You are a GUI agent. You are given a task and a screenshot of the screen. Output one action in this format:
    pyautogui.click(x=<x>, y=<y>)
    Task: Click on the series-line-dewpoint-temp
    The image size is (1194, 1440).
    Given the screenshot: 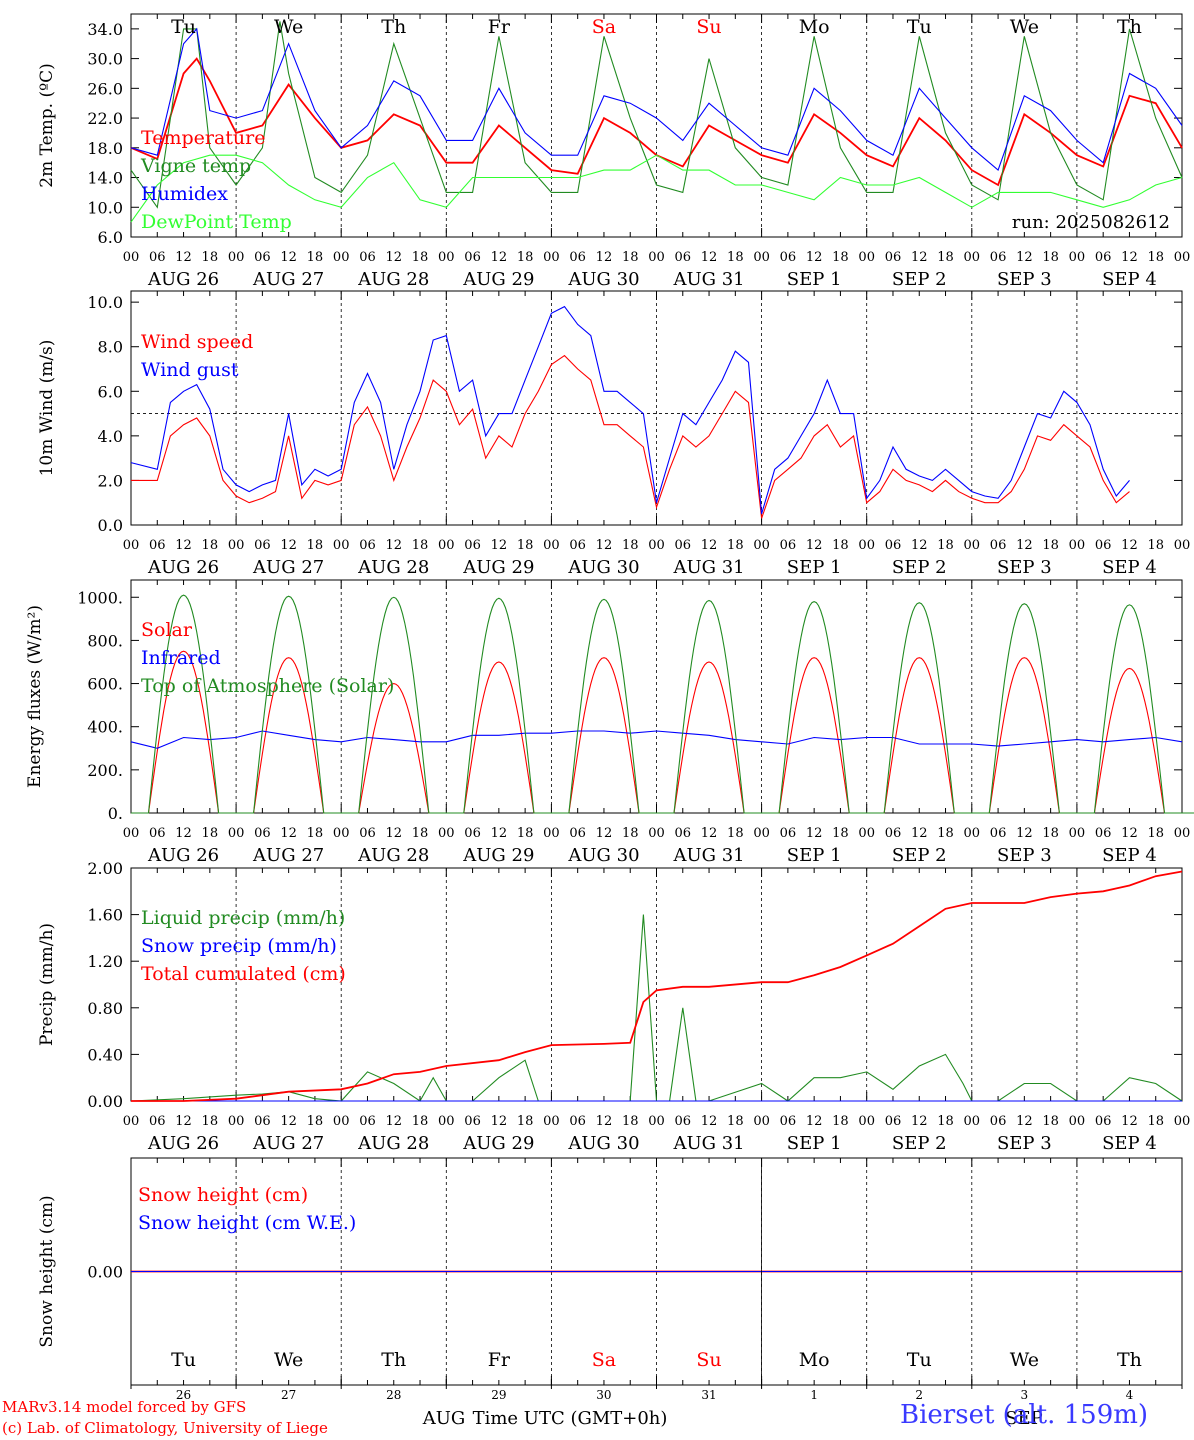 What is the action you would take?
    pyautogui.click(x=656, y=188)
    